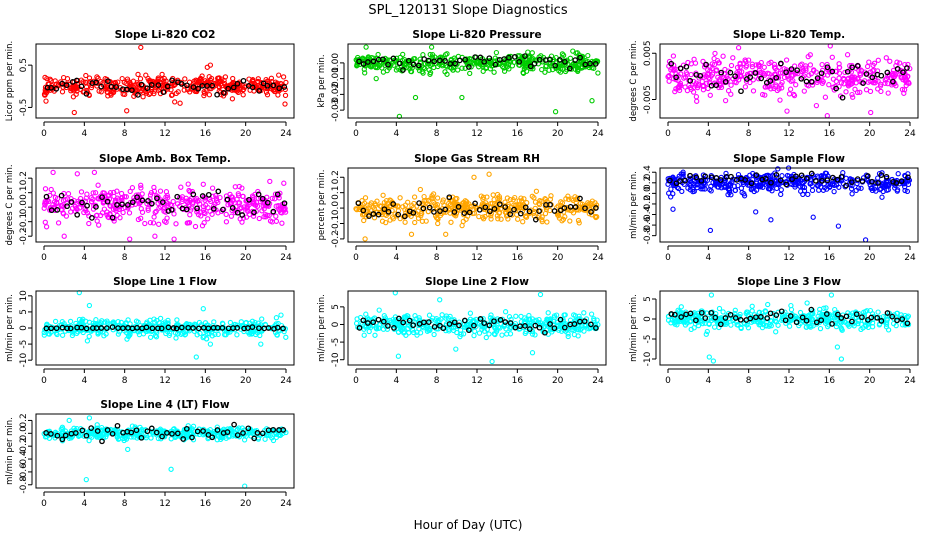 The width and height of the screenshot is (936, 540). I want to click on x-tick-label: 8, so click(437, 134).